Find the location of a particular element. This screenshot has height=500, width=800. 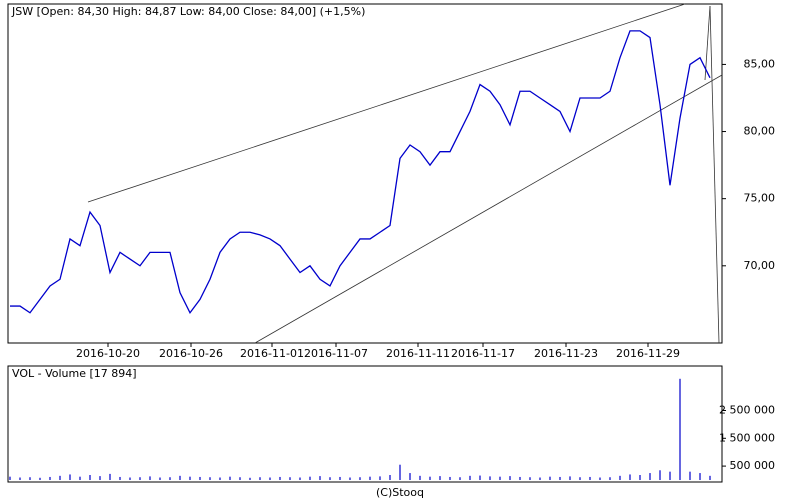

x-tick-label: 2016-11-29 is located at coordinates (648, 353).